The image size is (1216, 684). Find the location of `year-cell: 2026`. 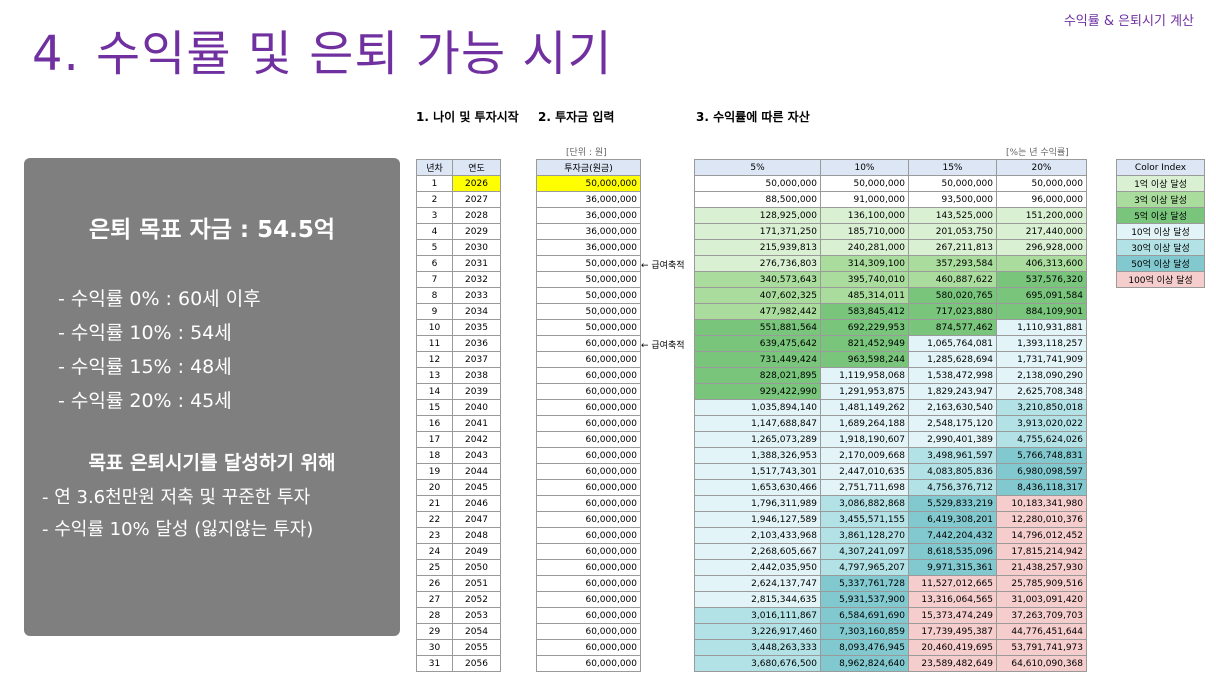

year-cell: 2026 is located at coordinates (476, 183).